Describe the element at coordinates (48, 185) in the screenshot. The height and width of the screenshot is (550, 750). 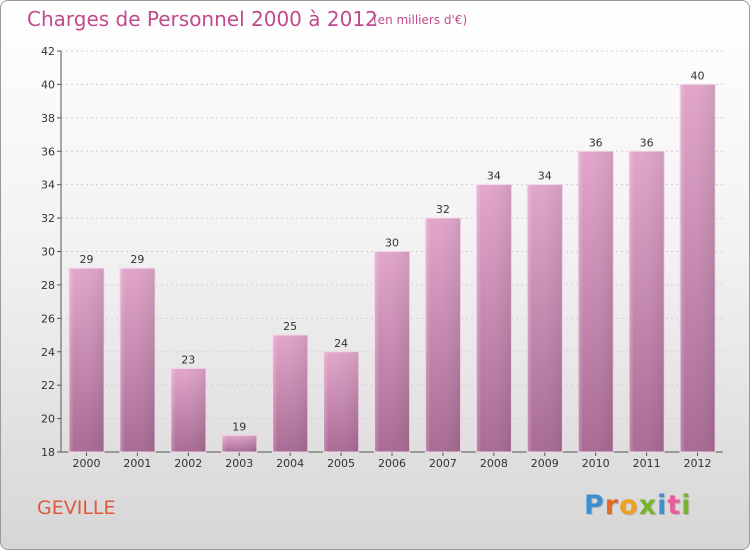
I see `y-tick-label: 34` at that location.